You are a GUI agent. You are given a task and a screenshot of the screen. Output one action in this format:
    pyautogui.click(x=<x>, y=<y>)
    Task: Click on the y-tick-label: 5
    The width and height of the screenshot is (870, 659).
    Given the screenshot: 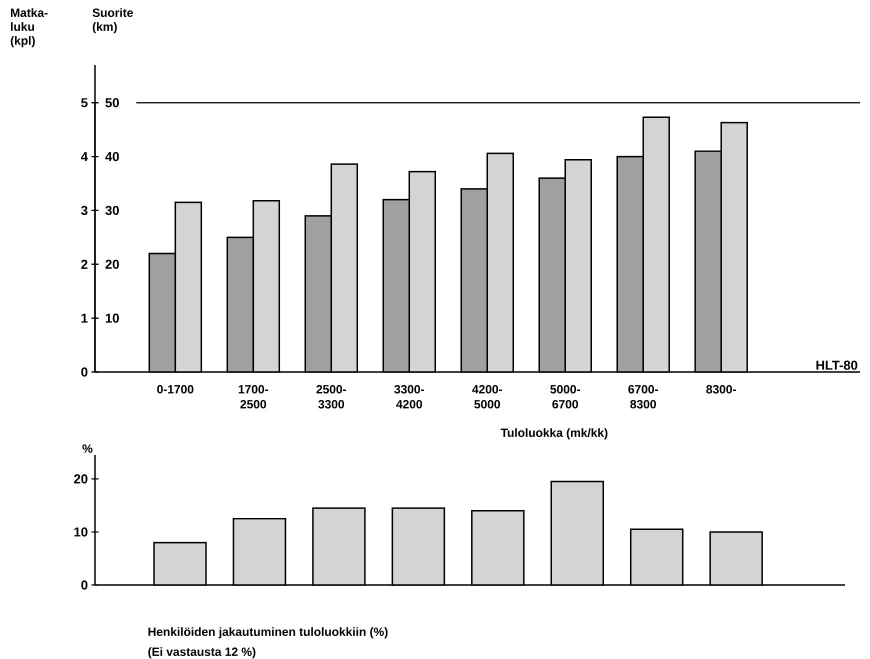 What is the action you would take?
    pyautogui.click(x=84, y=103)
    